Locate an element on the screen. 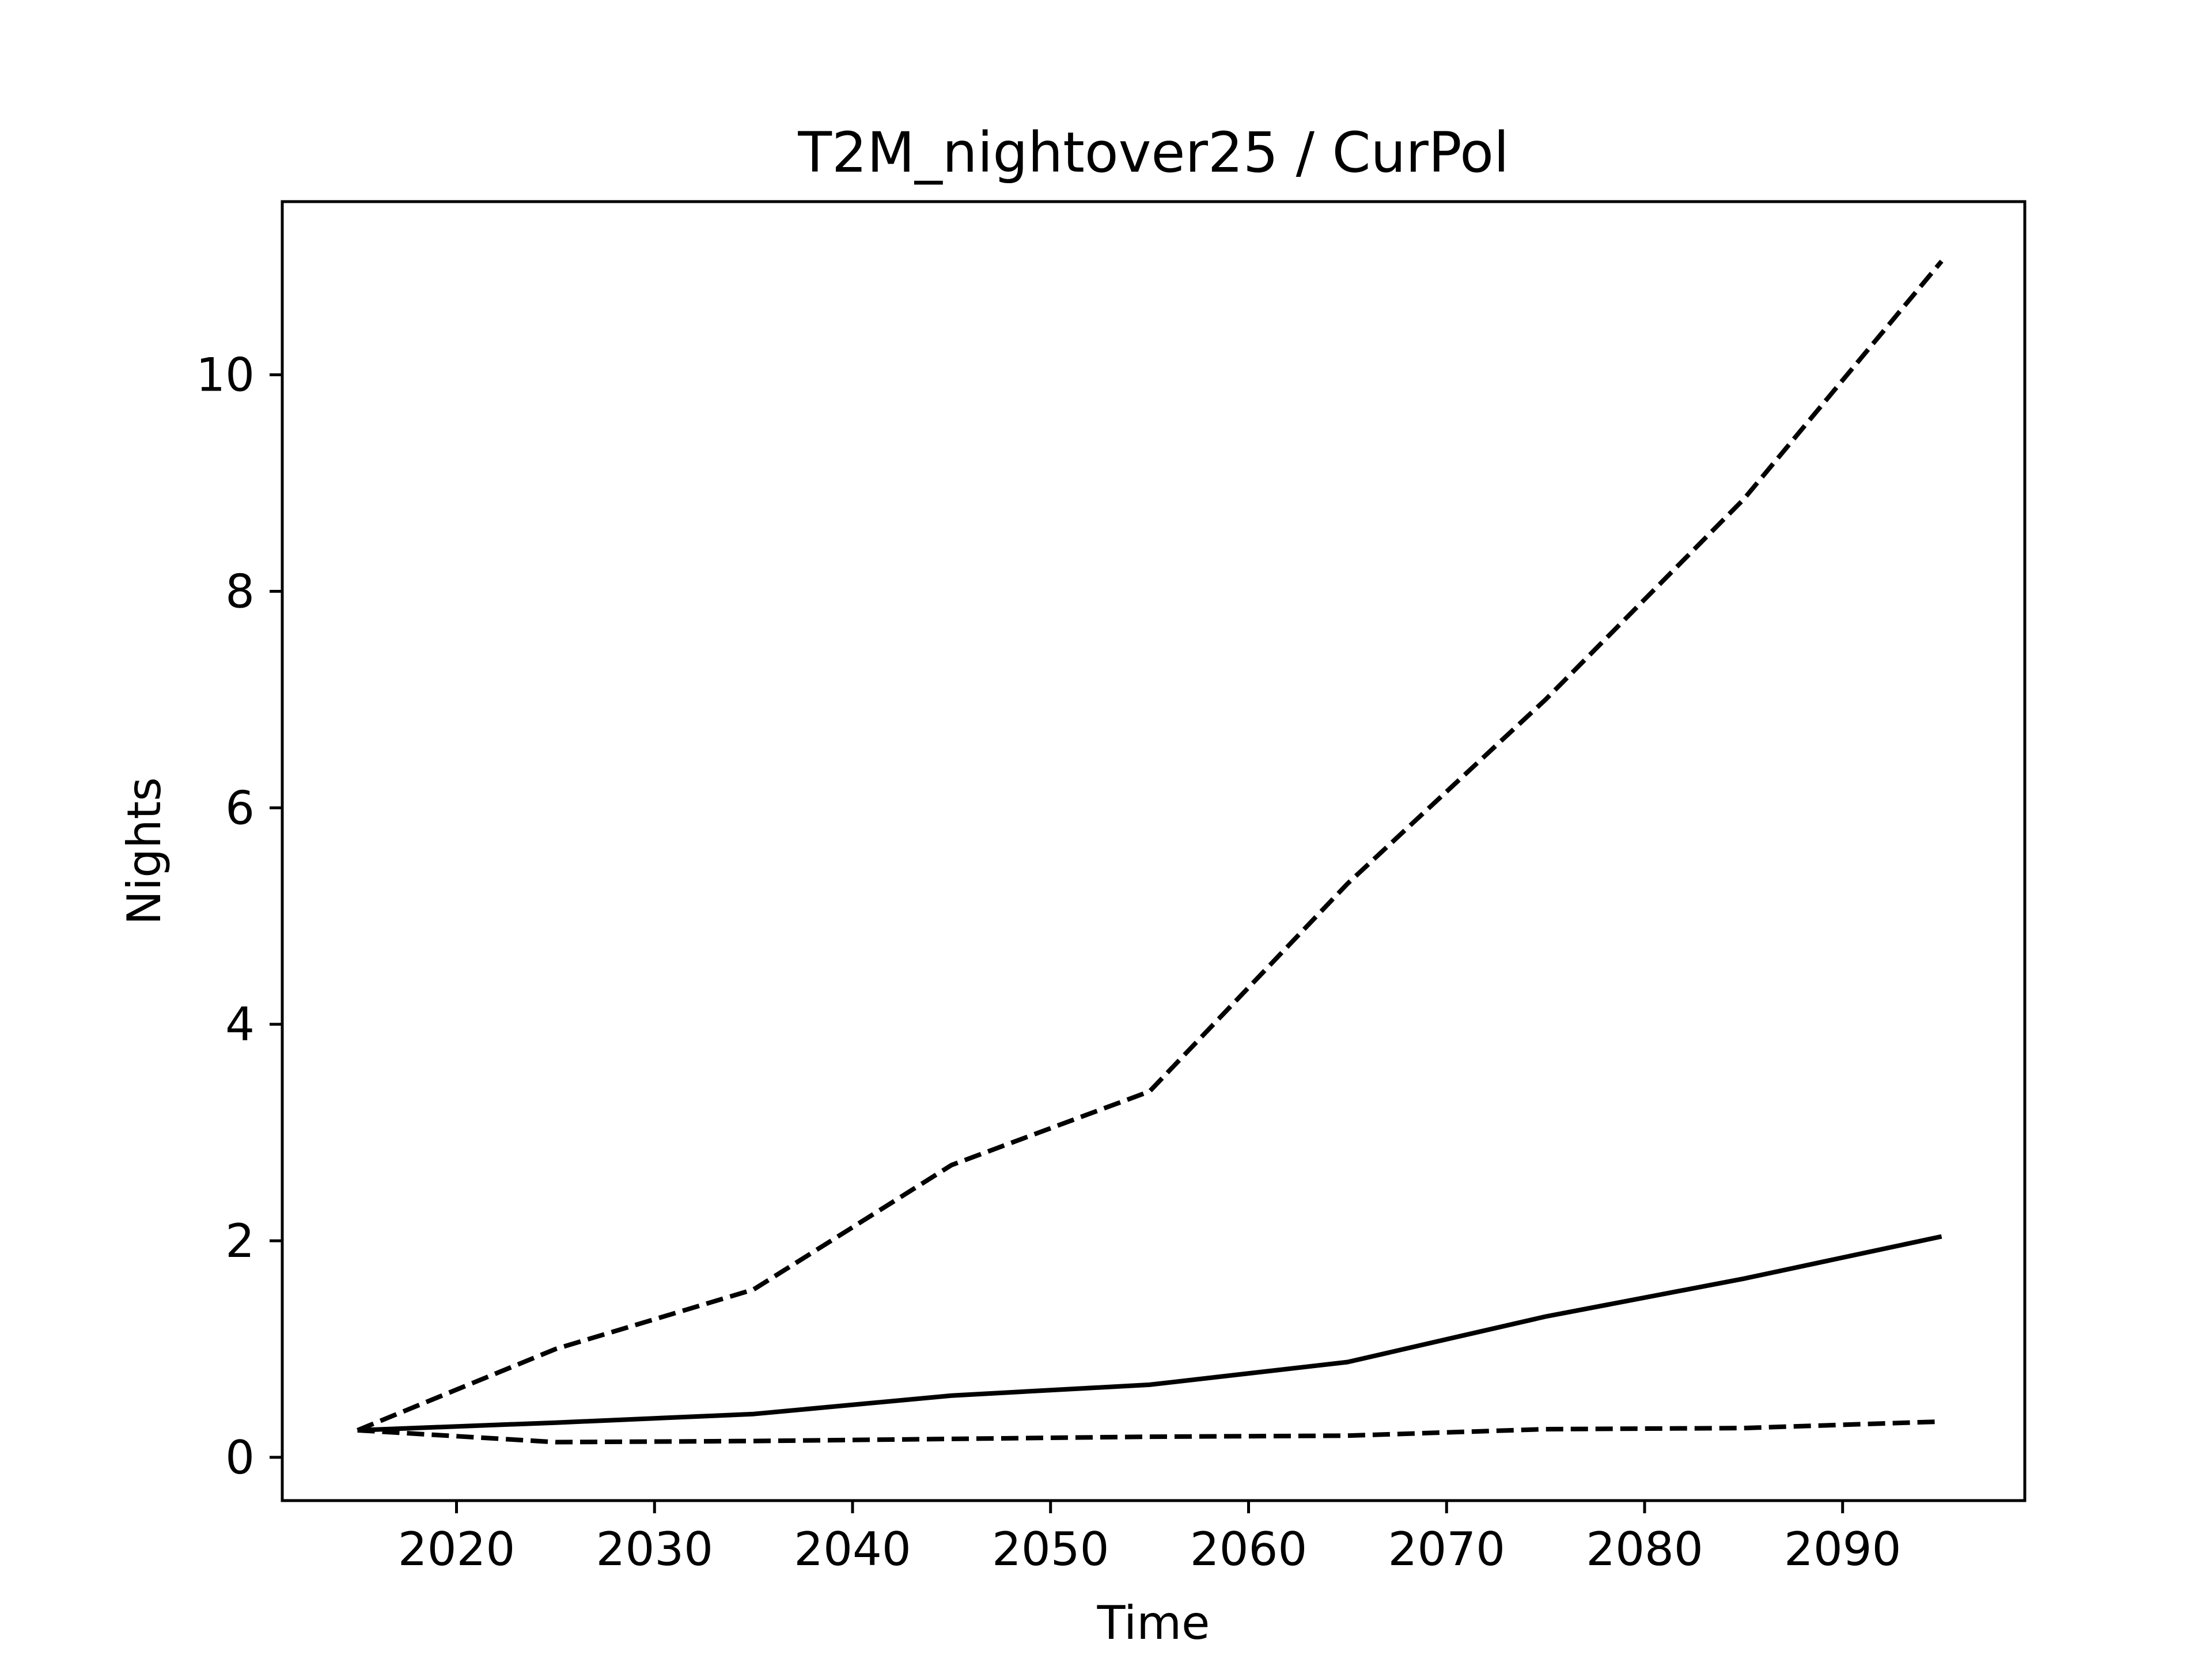  y-tick-label: 6 is located at coordinates (240, 808).